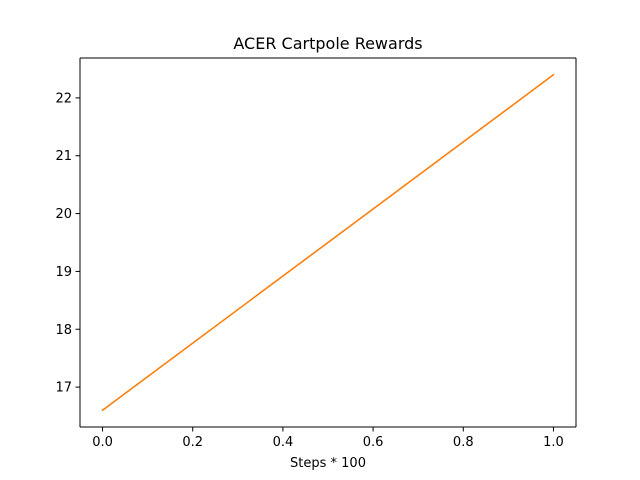  Describe the element at coordinates (63, 156) in the screenshot. I see `y-tick-label: 21` at that location.